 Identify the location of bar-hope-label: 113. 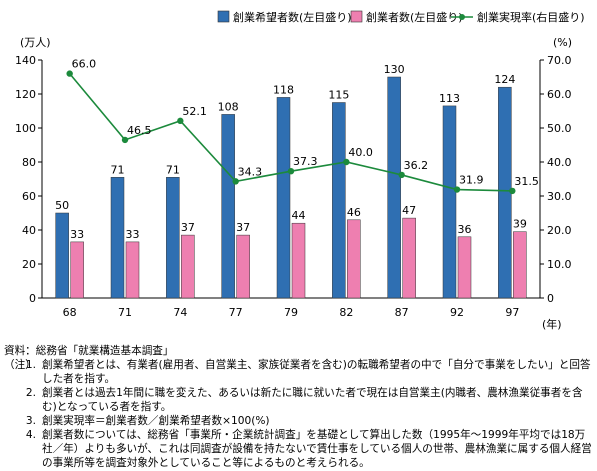
(449, 98).